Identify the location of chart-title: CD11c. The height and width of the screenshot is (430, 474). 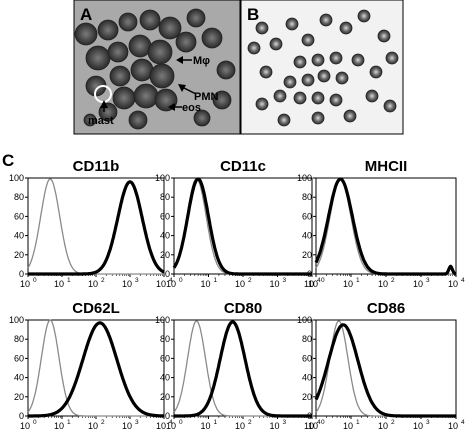
(243, 166).